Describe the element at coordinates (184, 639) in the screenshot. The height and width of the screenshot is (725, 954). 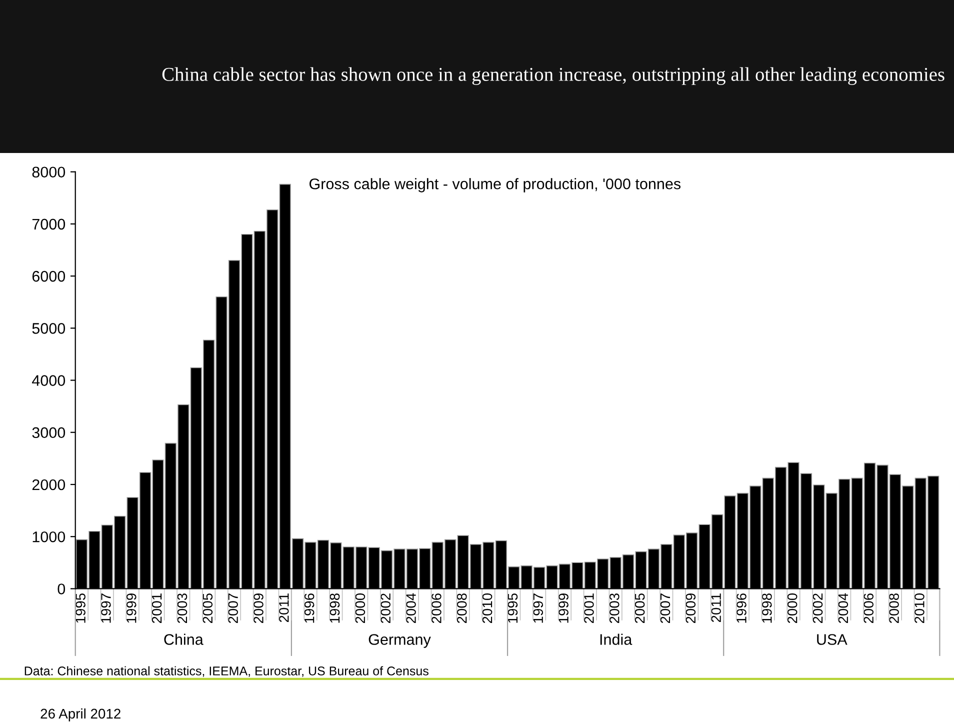
I see `text: China` at that location.